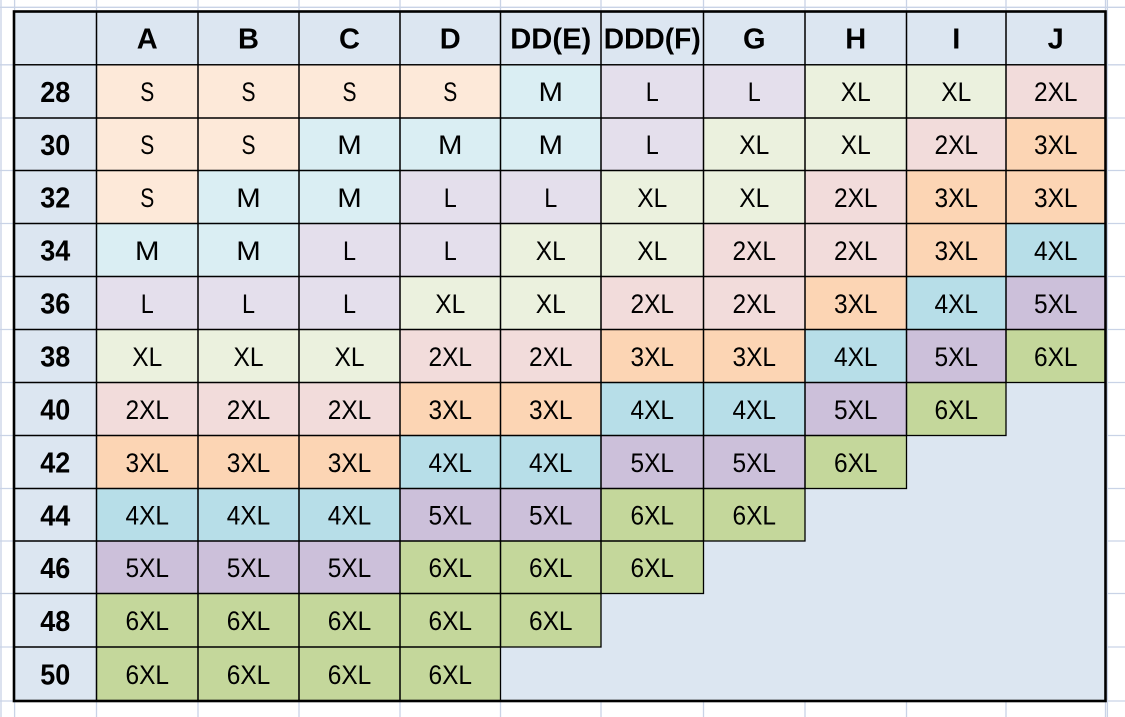 The width and height of the screenshot is (1125, 717). What do you see at coordinates (248, 40) in the screenshot?
I see `svg-text: B` at bounding box center [248, 40].